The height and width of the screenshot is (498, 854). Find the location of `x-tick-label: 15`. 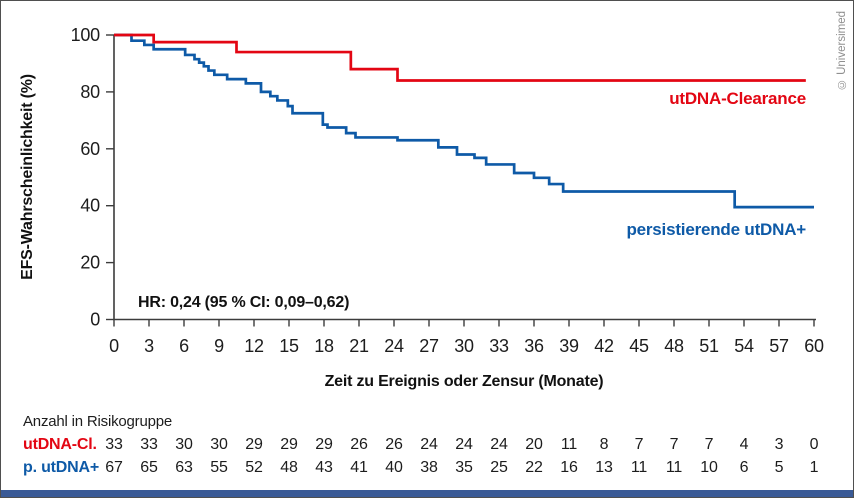

x-tick-label: 15 is located at coordinates (289, 346).